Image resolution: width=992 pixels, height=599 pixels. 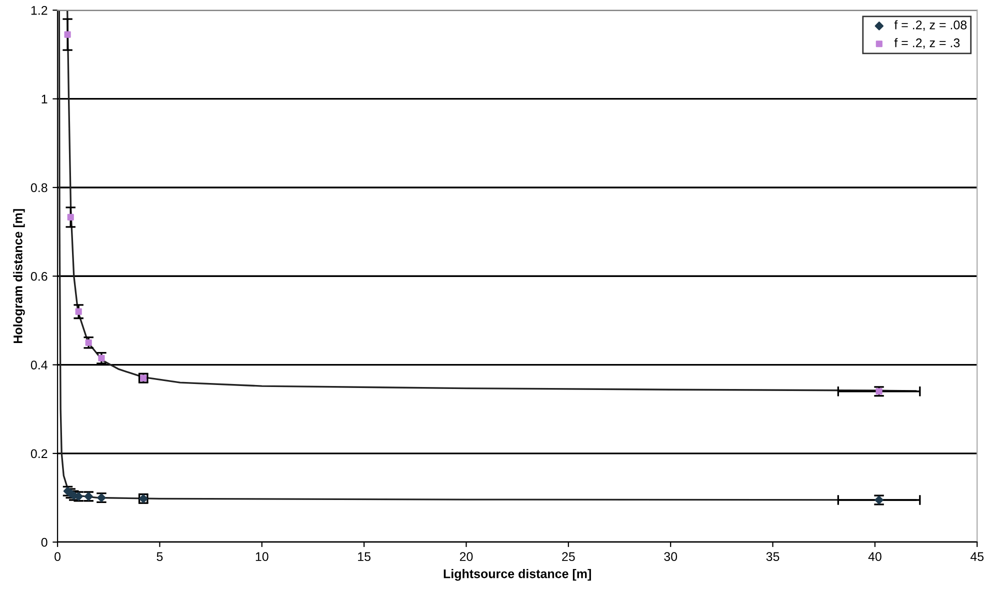 What do you see at coordinates (517, 575) in the screenshot?
I see `x-axis-title: Lightsource distance [m]` at bounding box center [517, 575].